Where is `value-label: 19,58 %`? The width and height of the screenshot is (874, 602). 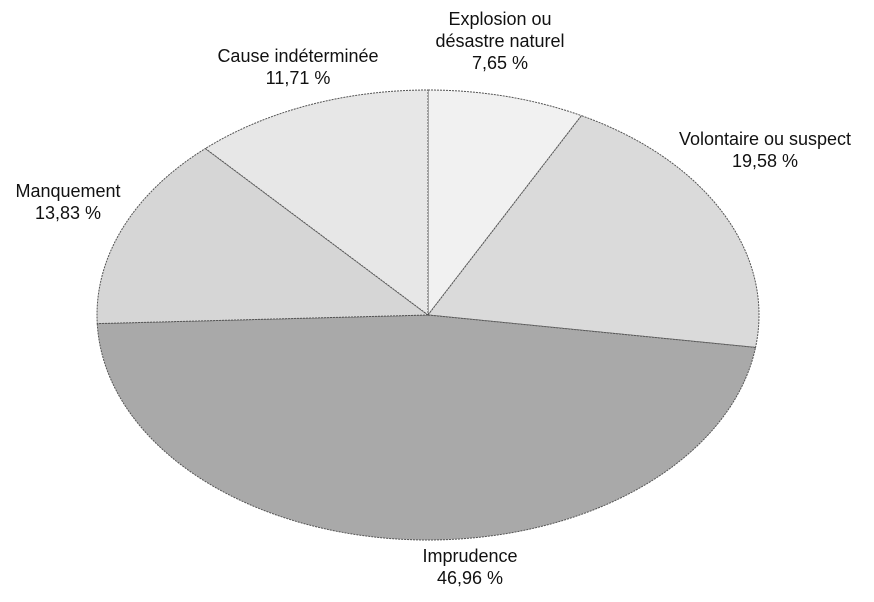 value-label: 19,58 % is located at coordinates (765, 161).